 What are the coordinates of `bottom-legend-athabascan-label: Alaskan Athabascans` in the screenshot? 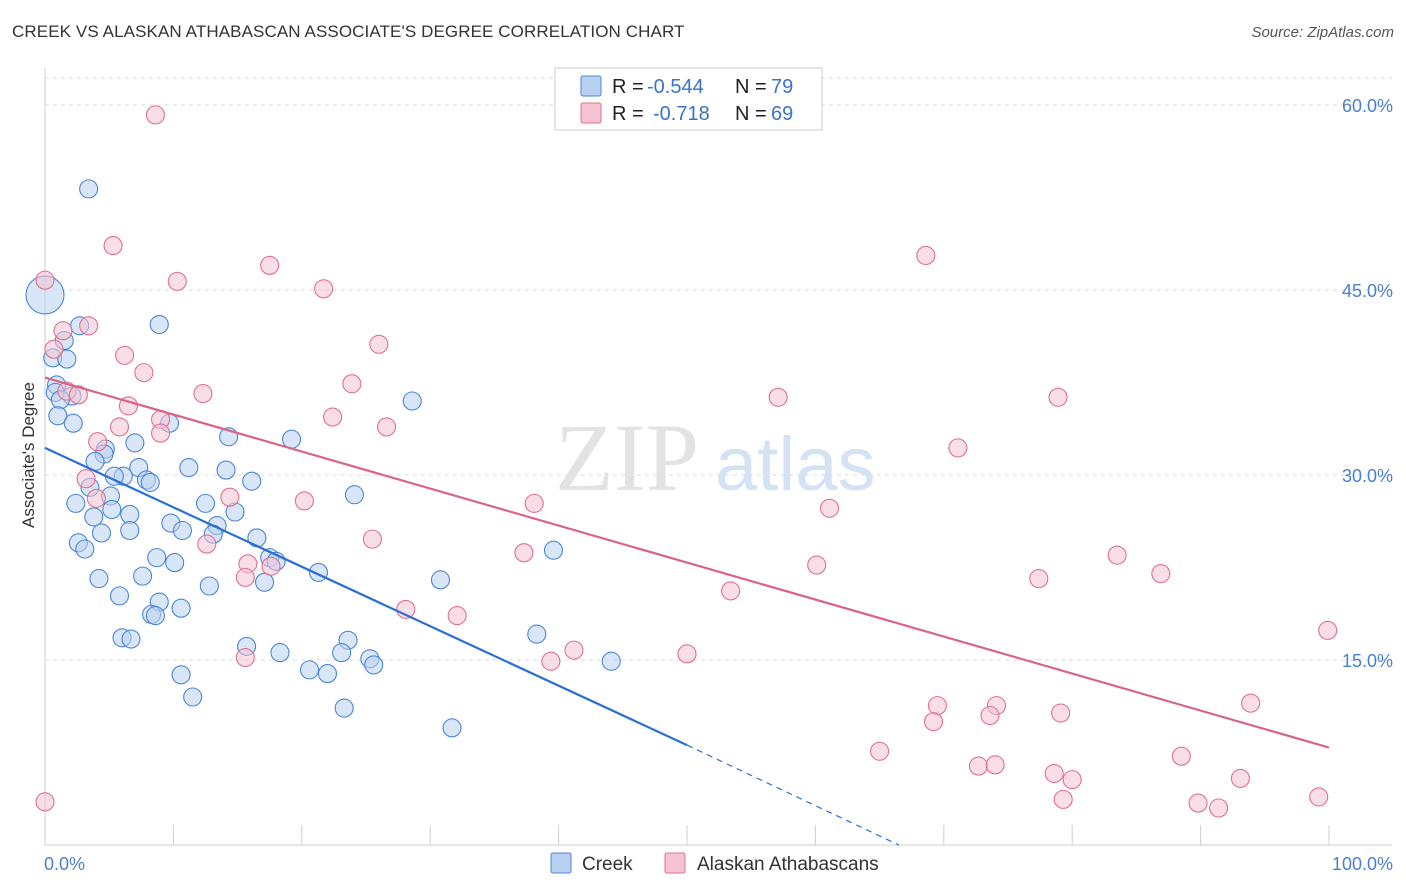 It's located at (788, 864).